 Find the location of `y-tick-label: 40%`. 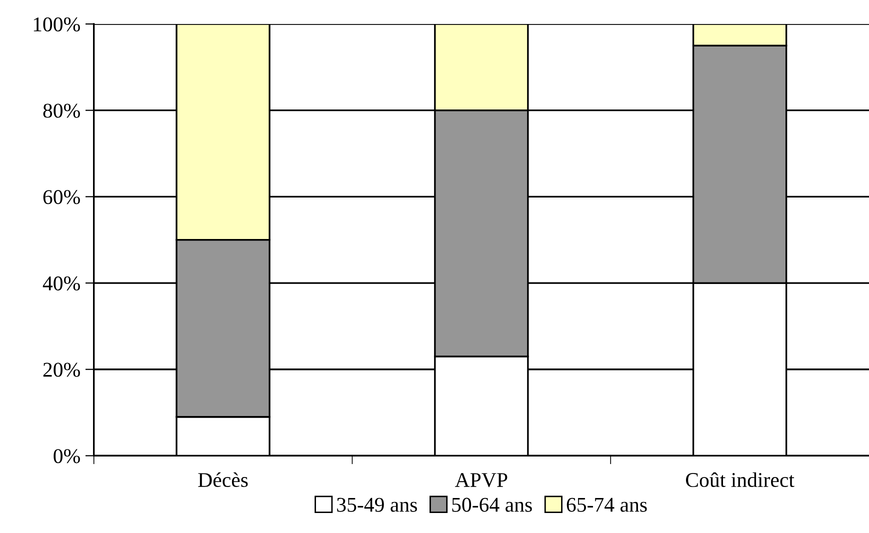

y-tick-label: 40% is located at coordinates (61, 283).